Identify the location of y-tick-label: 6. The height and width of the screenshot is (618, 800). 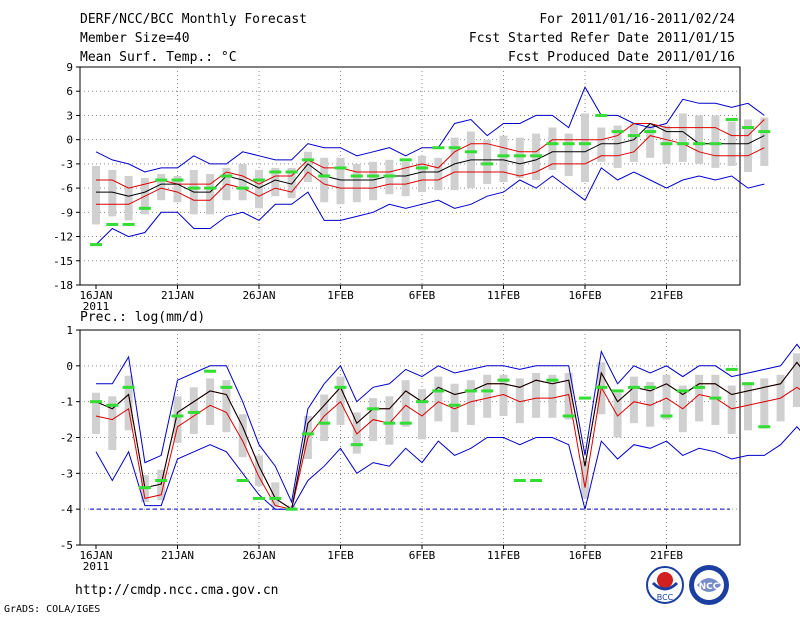
(69, 91).